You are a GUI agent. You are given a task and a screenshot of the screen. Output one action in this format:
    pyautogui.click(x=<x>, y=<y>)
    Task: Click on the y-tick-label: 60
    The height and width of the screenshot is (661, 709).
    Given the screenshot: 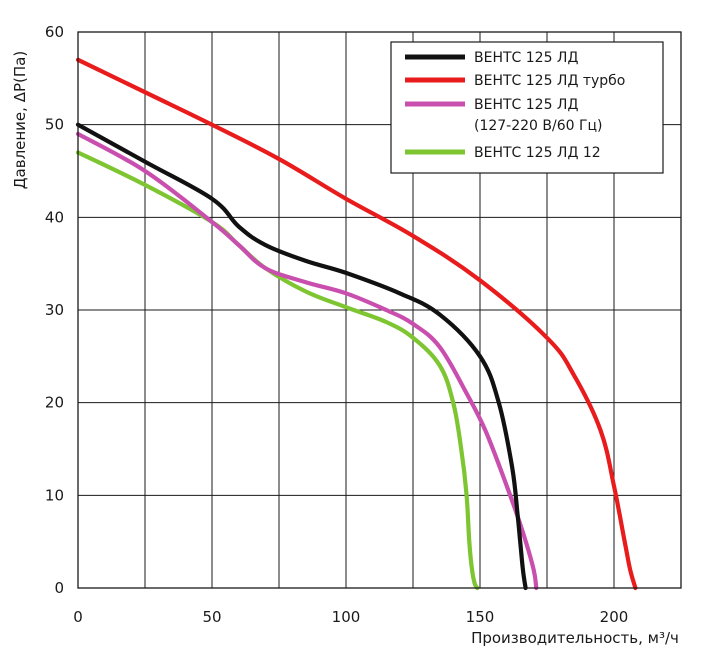 What is the action you would take?
    pyautogui.click(x=54, y=32)
    